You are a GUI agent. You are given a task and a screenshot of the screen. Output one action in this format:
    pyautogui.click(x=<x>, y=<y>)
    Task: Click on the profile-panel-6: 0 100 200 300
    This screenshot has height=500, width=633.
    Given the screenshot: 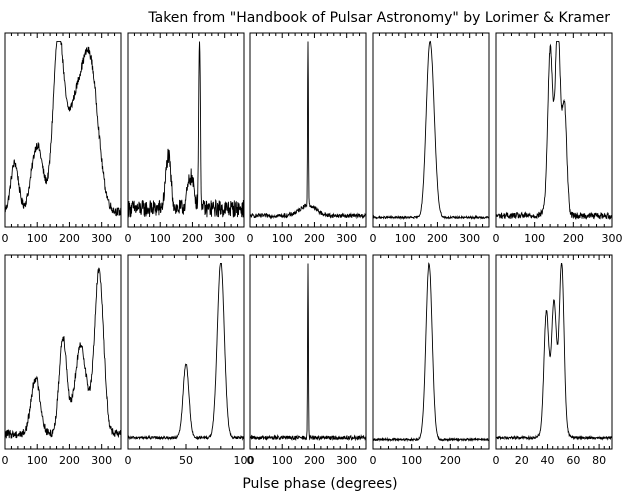 What is the action you would take?
    pyautogui.click(x=62, y=360)
    